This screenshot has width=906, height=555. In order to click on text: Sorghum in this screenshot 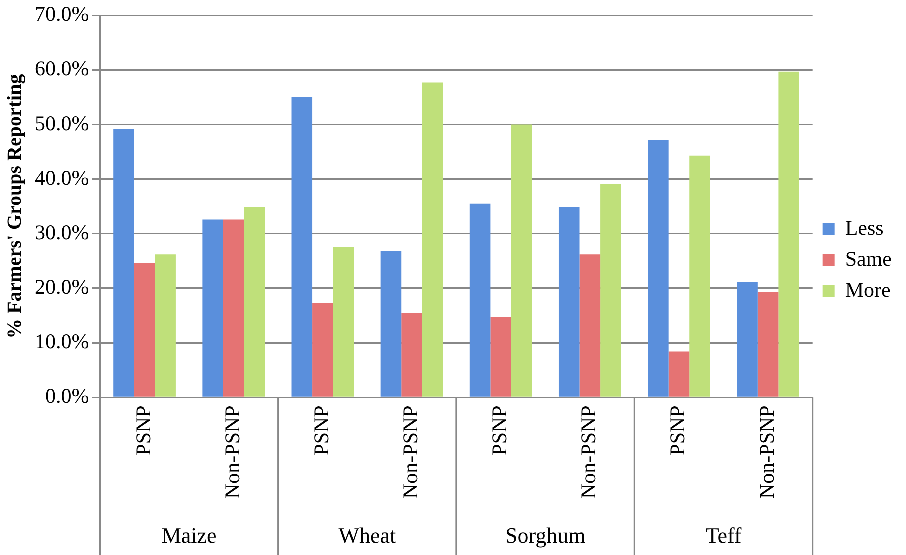, I will do `click(545, 535)`.